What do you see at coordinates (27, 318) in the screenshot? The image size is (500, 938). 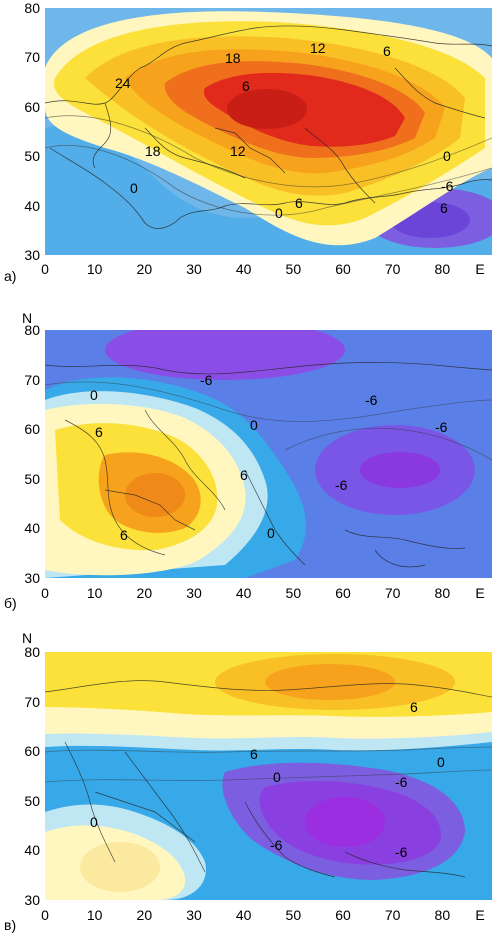 I see `y-axis-title-b: N` at bounding box center [27, 318].